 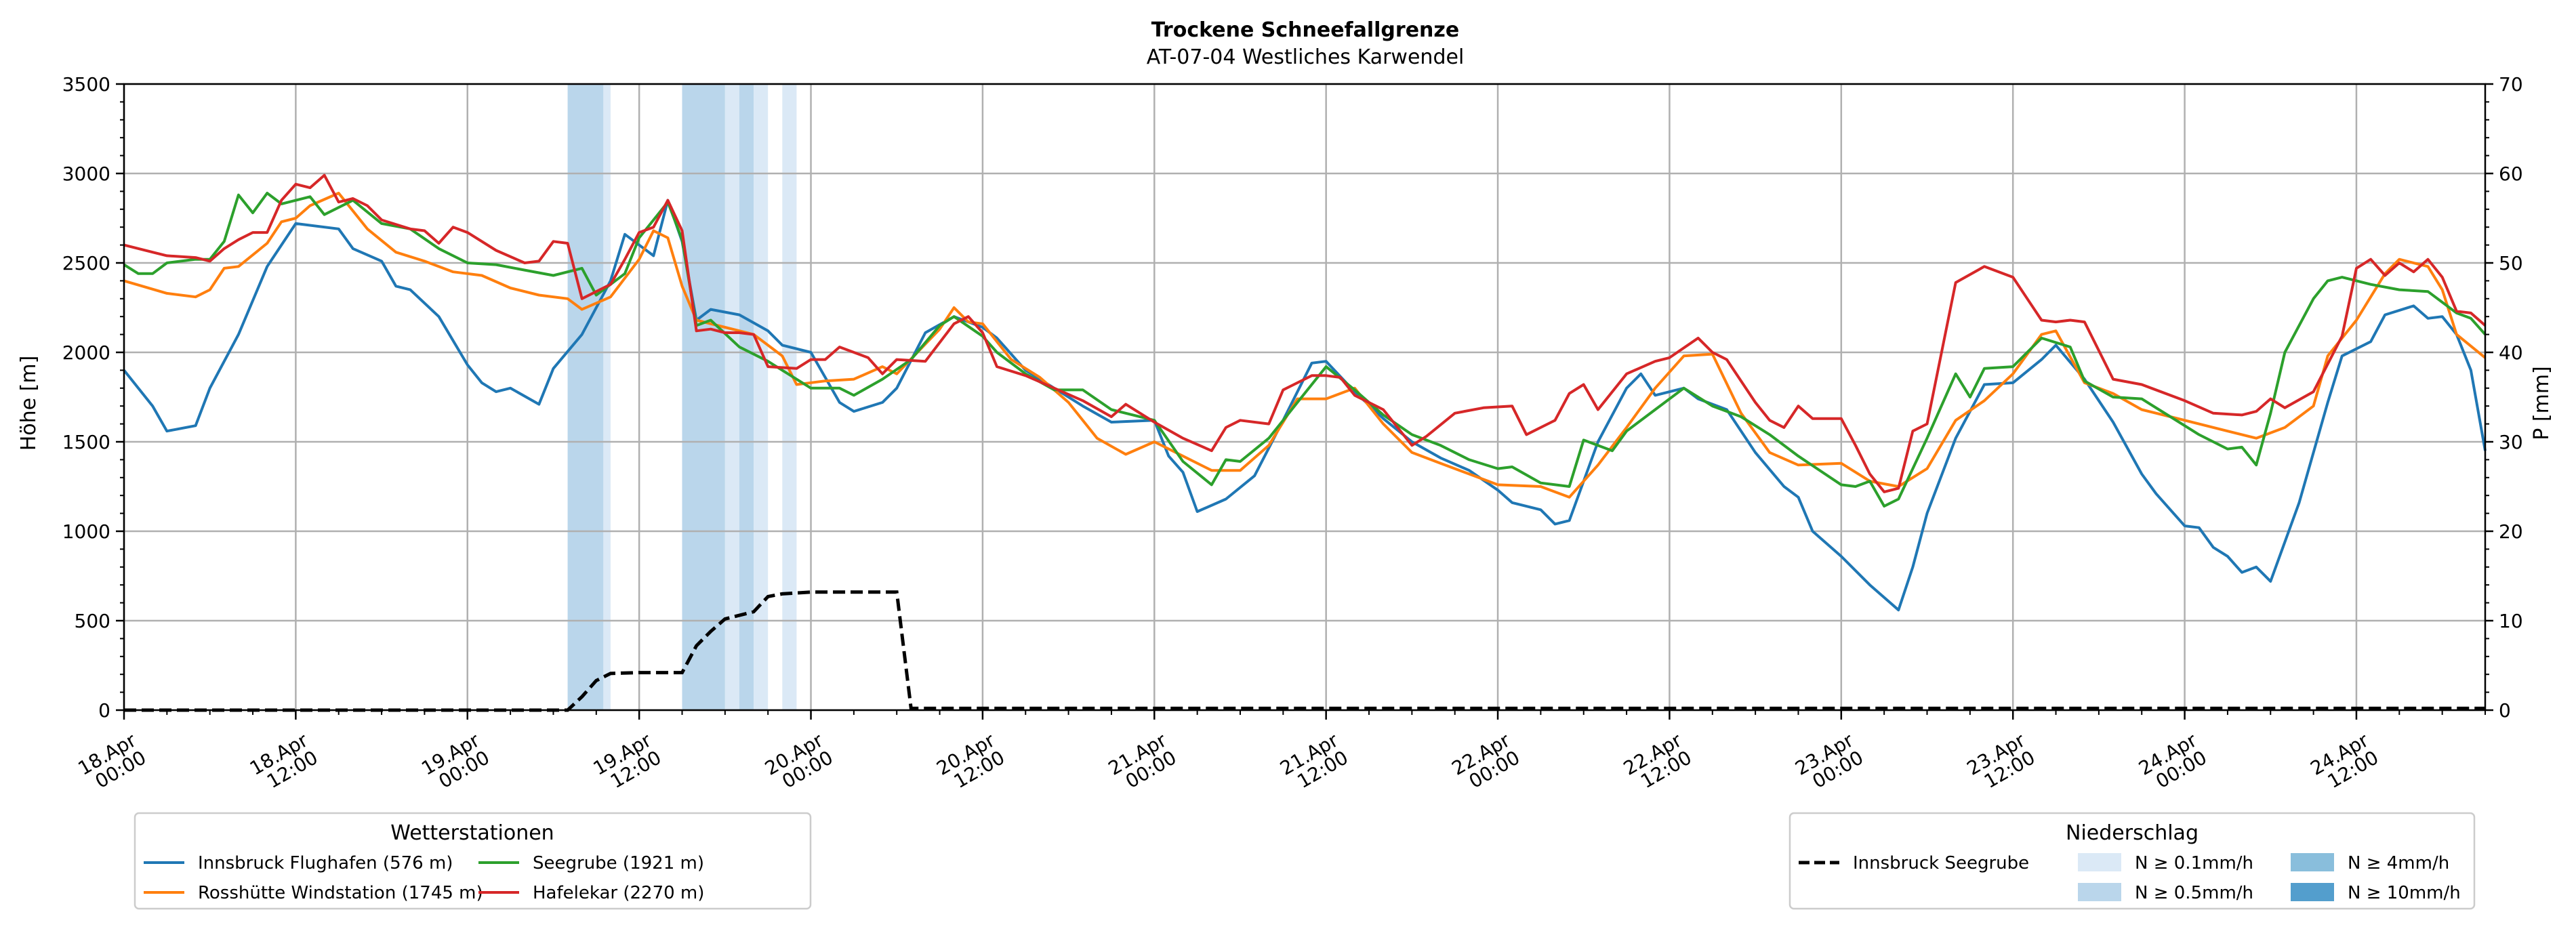 I want to click on chart-subtitle: AT-07-04 Westliches Karwendel, so click(x=1306, y=57).